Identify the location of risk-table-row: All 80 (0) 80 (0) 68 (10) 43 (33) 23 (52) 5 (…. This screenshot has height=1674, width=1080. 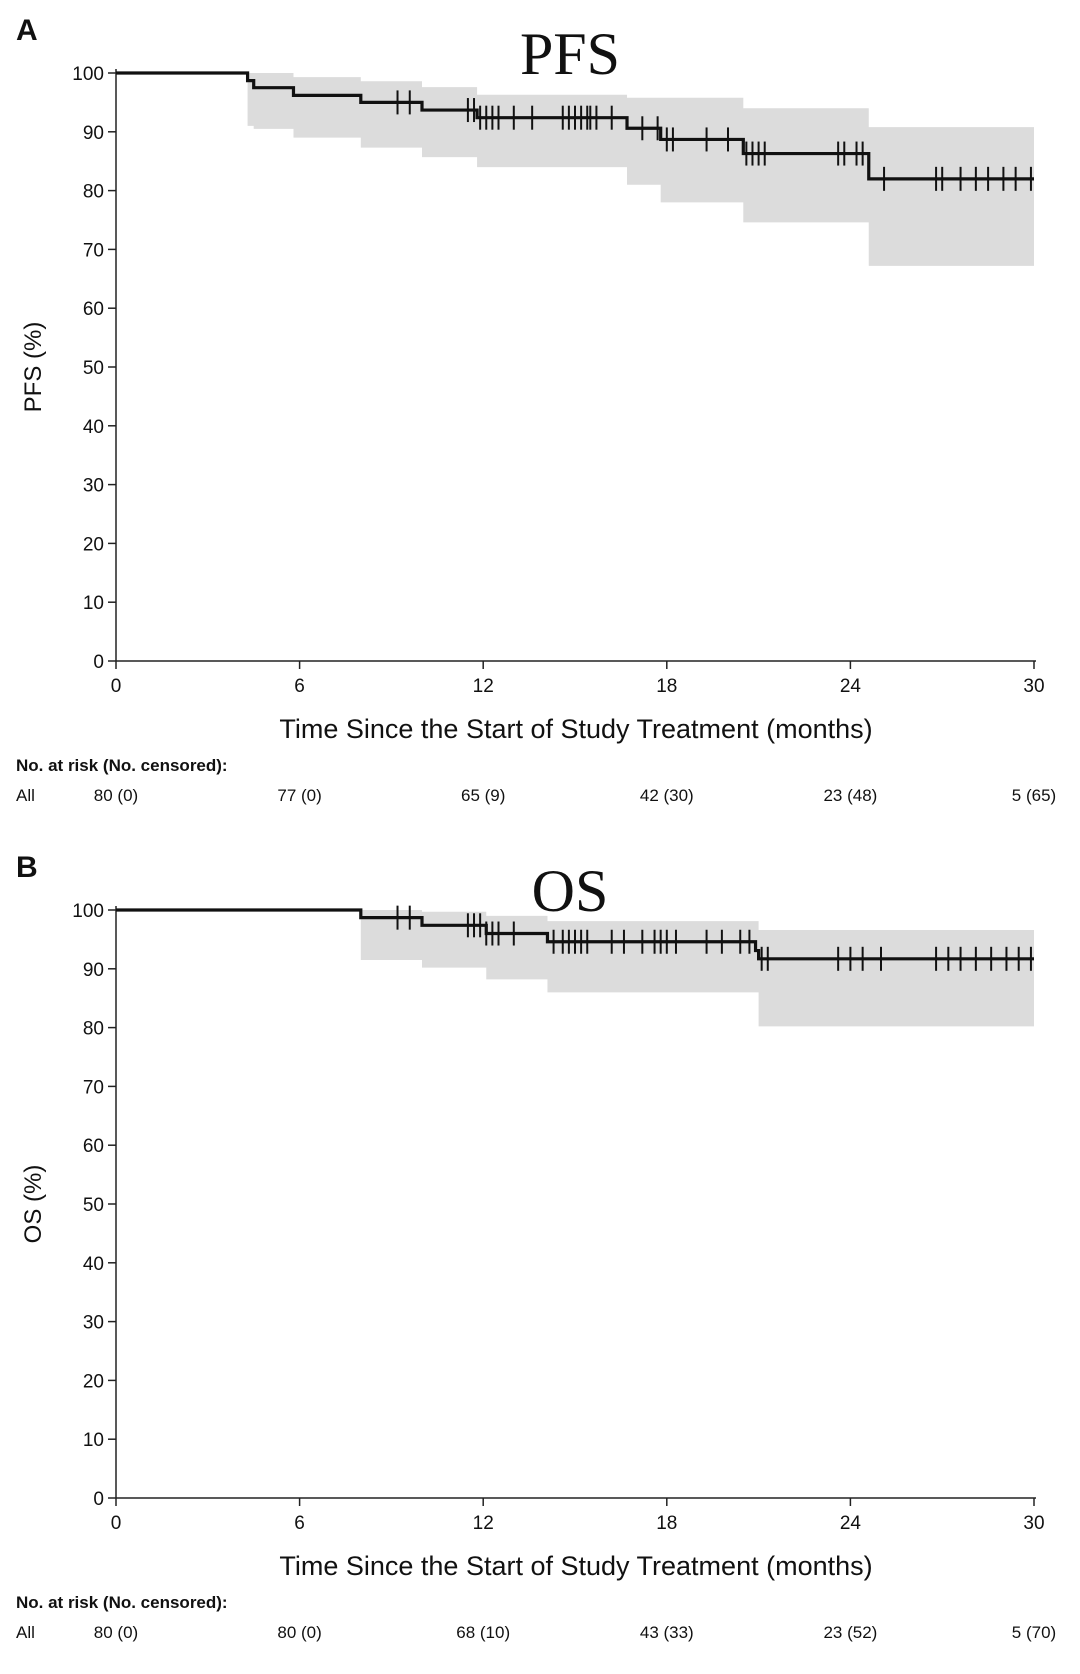
(546, 1635).